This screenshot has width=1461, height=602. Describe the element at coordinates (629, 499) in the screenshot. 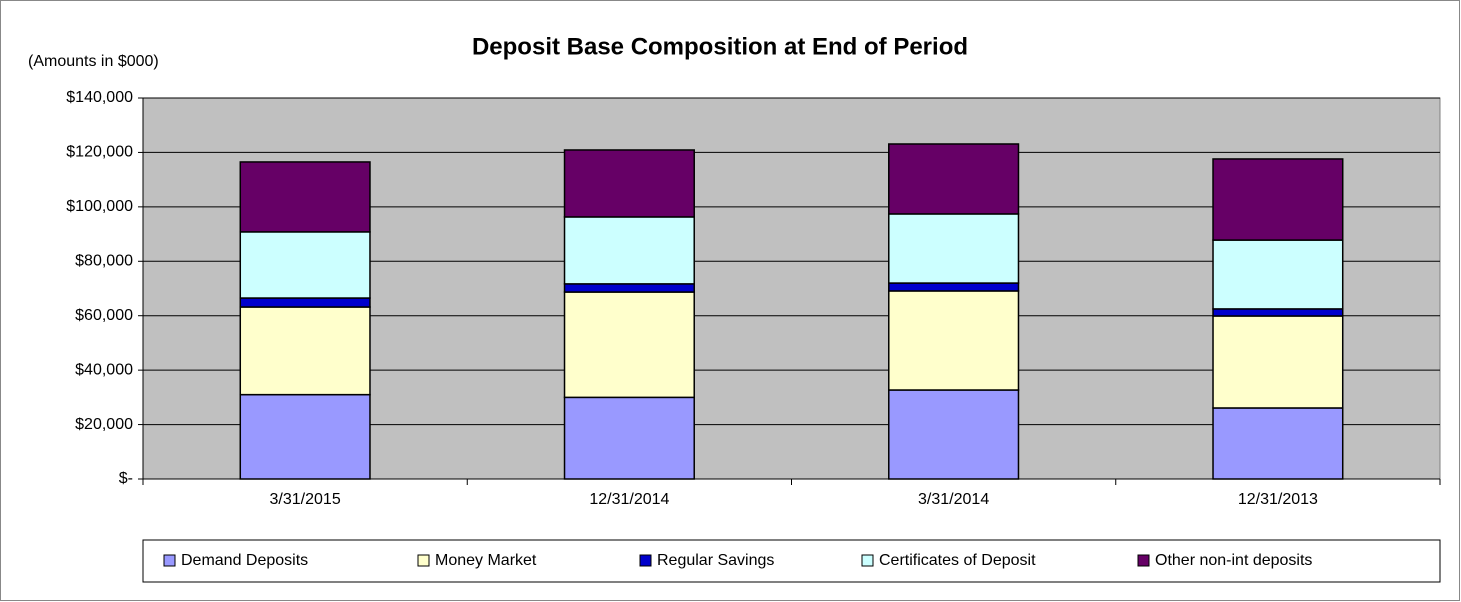

I see `x-tick-label: 12/31/2014` at that location.